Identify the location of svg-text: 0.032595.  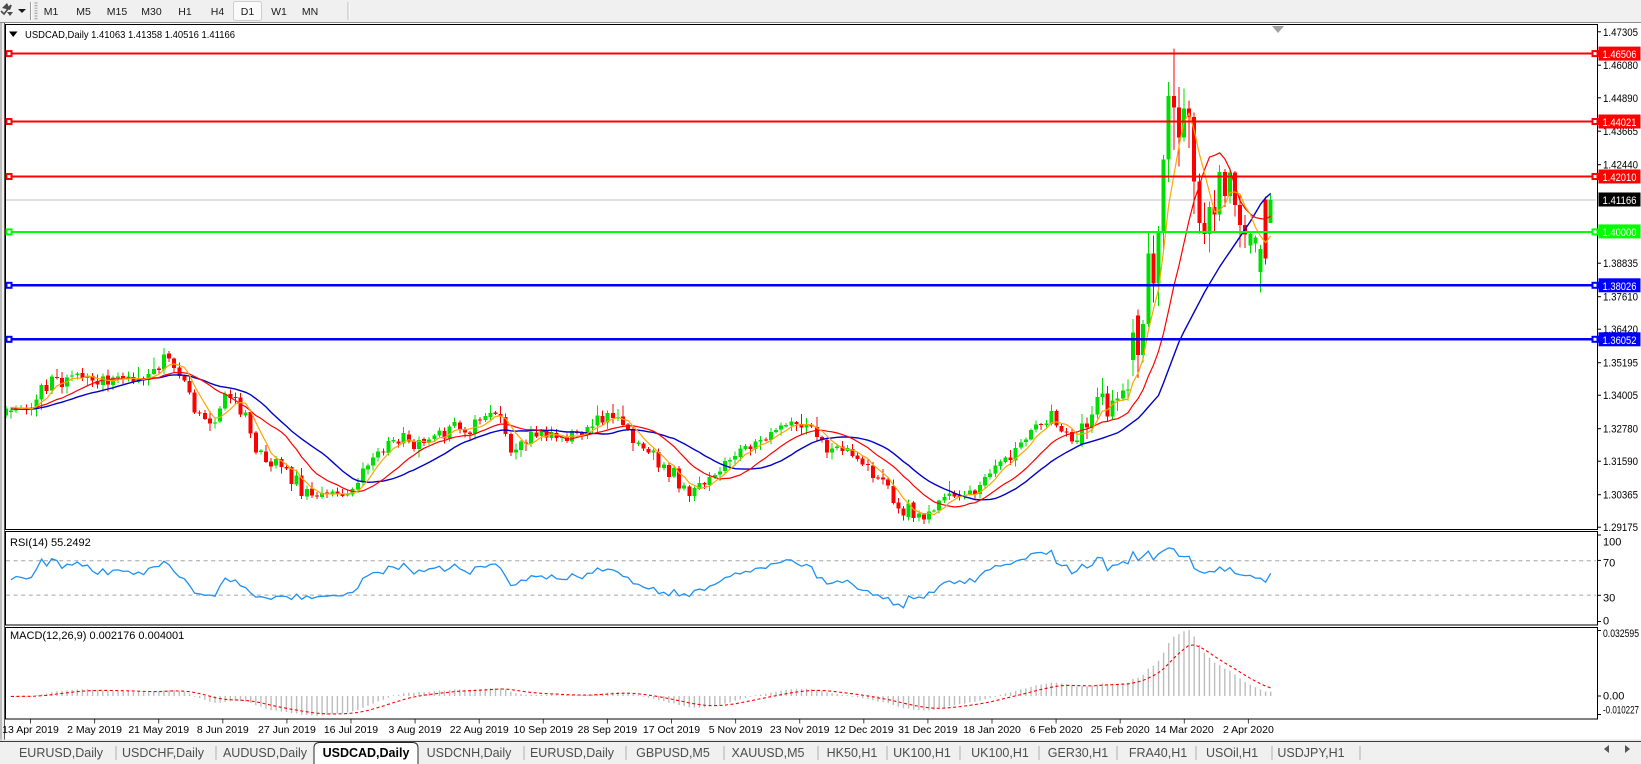
(1621, 634).